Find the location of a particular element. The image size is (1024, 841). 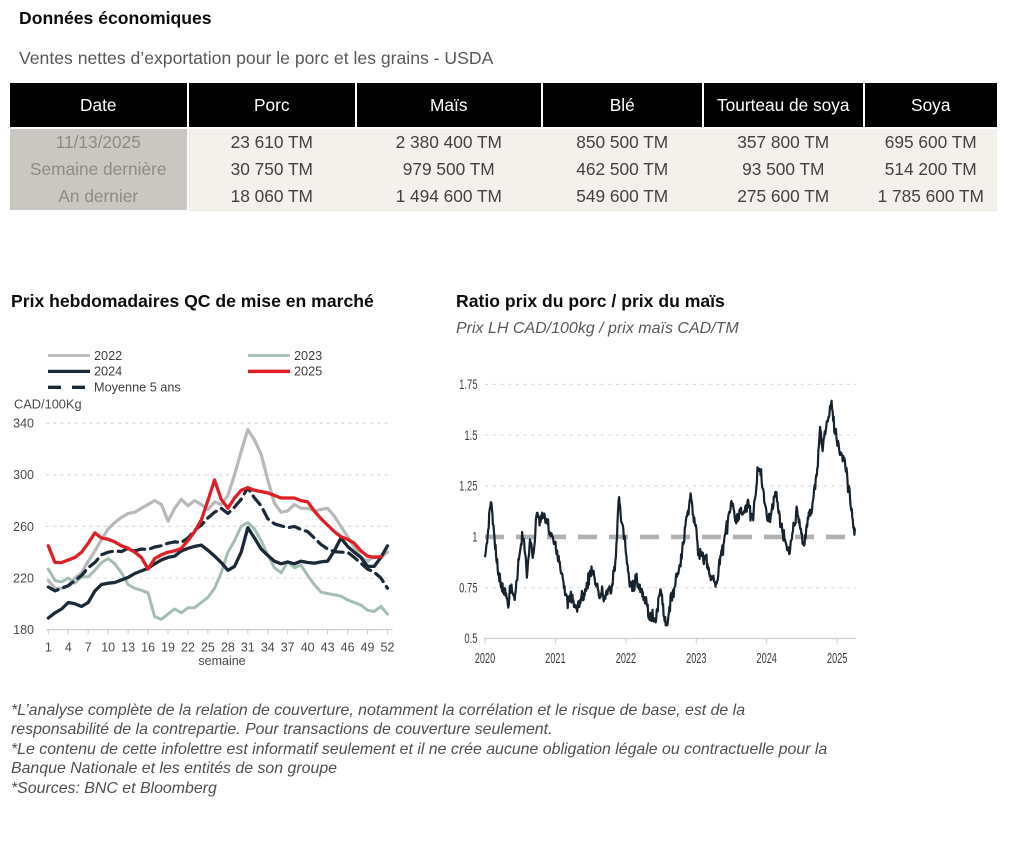

svg-text: 180 is located at coordinates (23, 630).